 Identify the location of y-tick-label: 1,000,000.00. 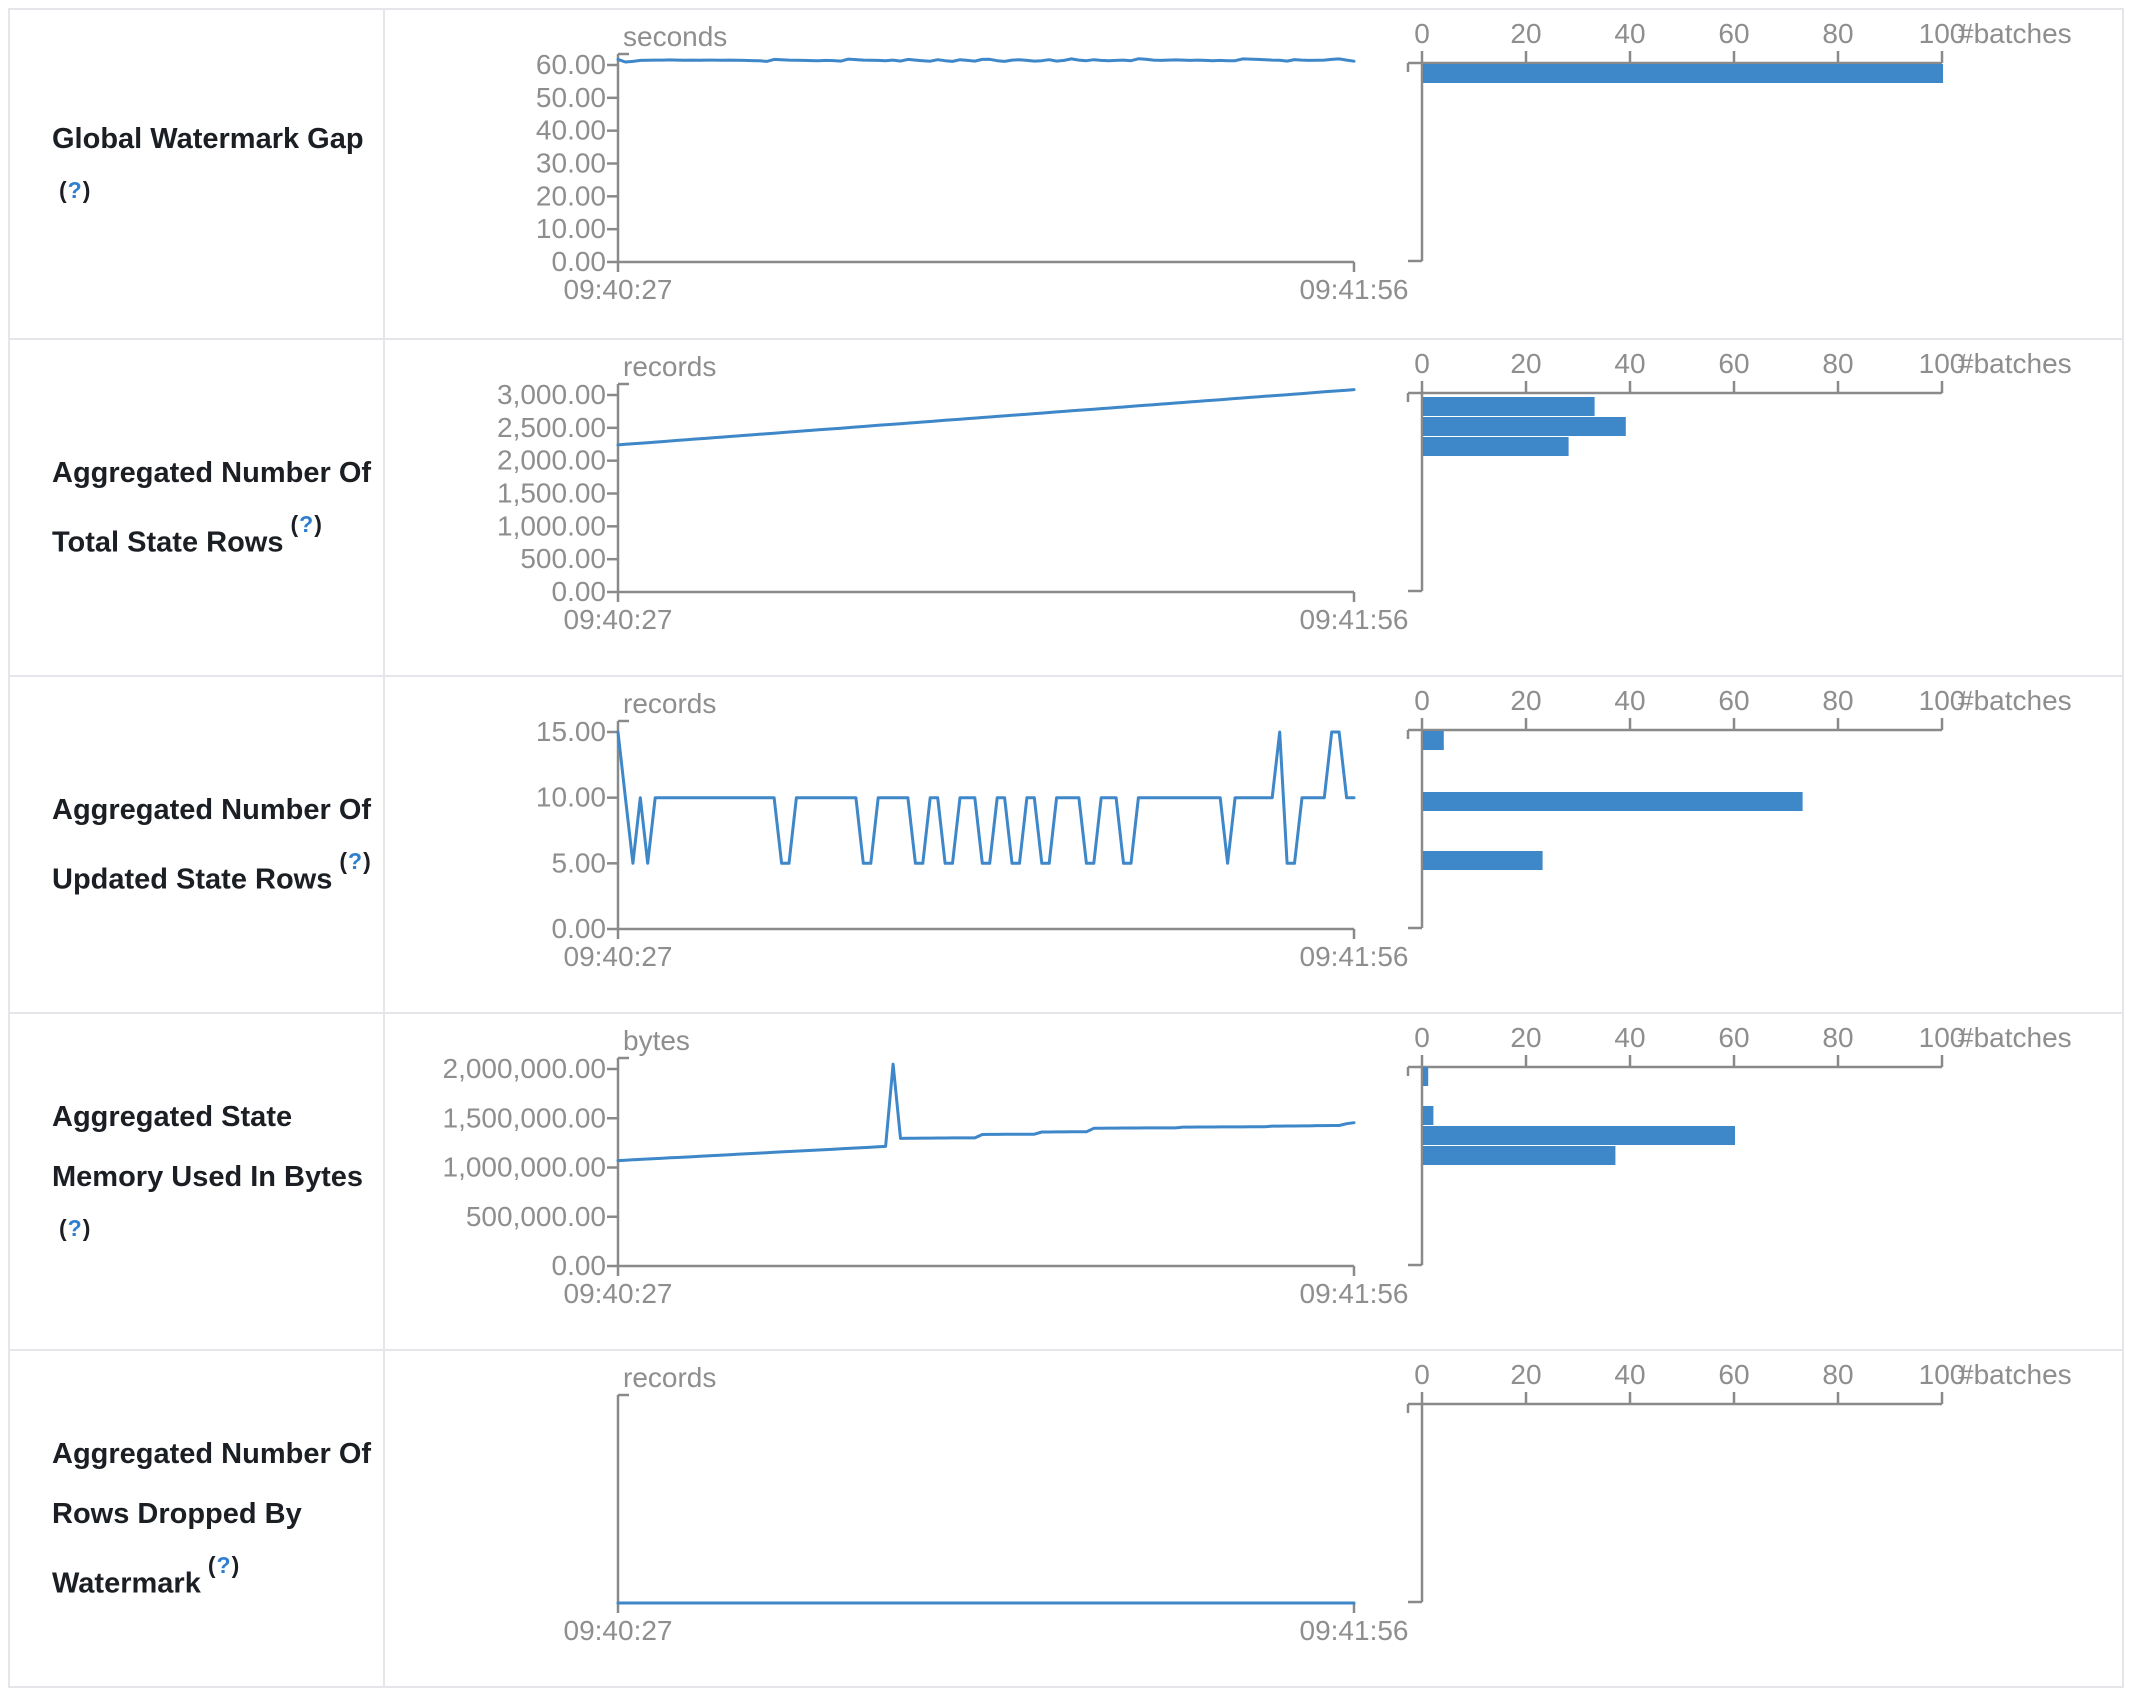
(525, 1167).